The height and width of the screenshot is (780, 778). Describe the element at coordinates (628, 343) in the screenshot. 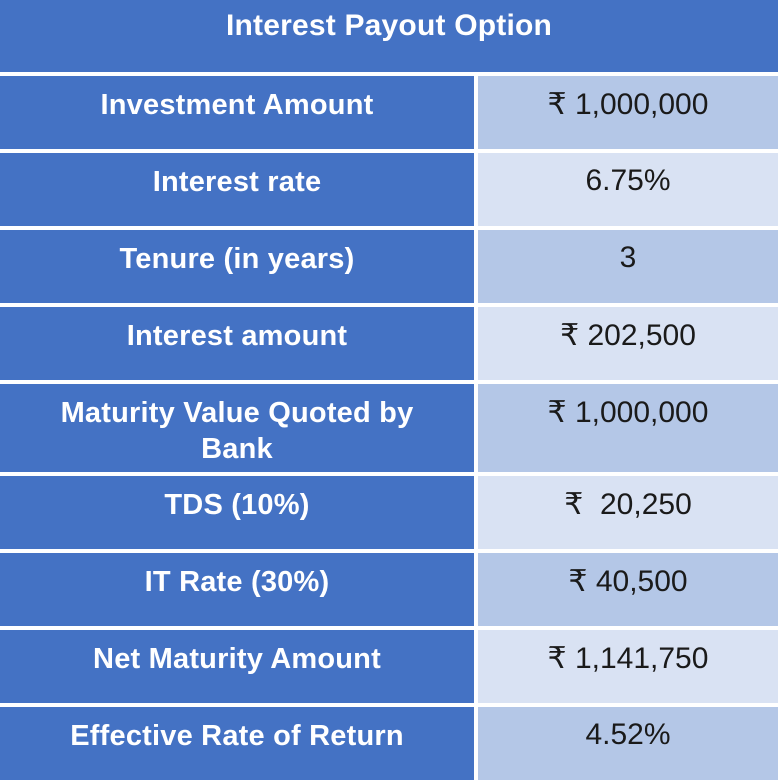

I see `row-value-interest-amount: ₹ 202,500` at that location.